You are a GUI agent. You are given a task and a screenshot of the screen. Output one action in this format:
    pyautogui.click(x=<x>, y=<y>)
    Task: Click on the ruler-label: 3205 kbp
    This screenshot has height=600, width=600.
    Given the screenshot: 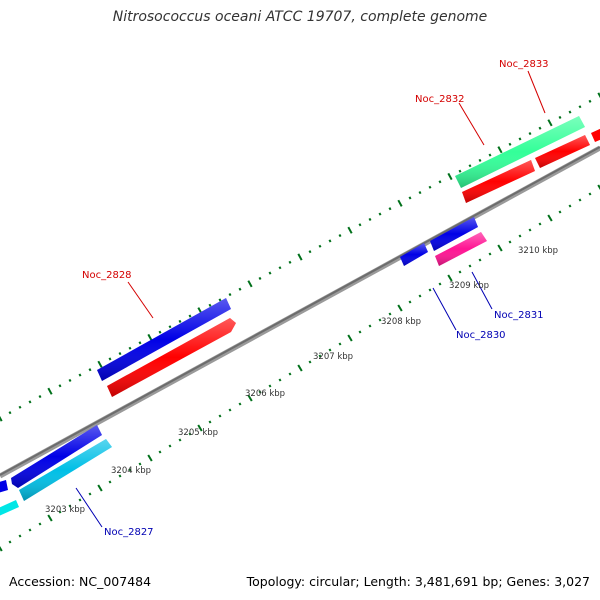 What is the action you would take?
    pyautogui.click(x=198, y=433)
    